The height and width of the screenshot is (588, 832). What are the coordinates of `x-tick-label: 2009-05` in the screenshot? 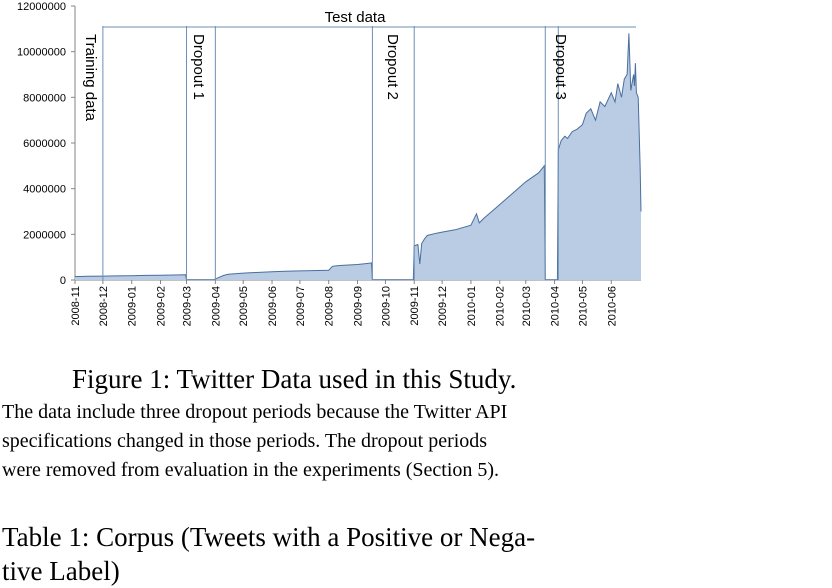 It's located at (244, 306).